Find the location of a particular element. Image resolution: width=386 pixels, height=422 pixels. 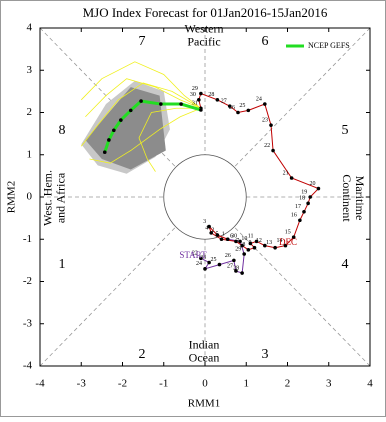

region-label-line: Continent is located at coordinates (347, 198).